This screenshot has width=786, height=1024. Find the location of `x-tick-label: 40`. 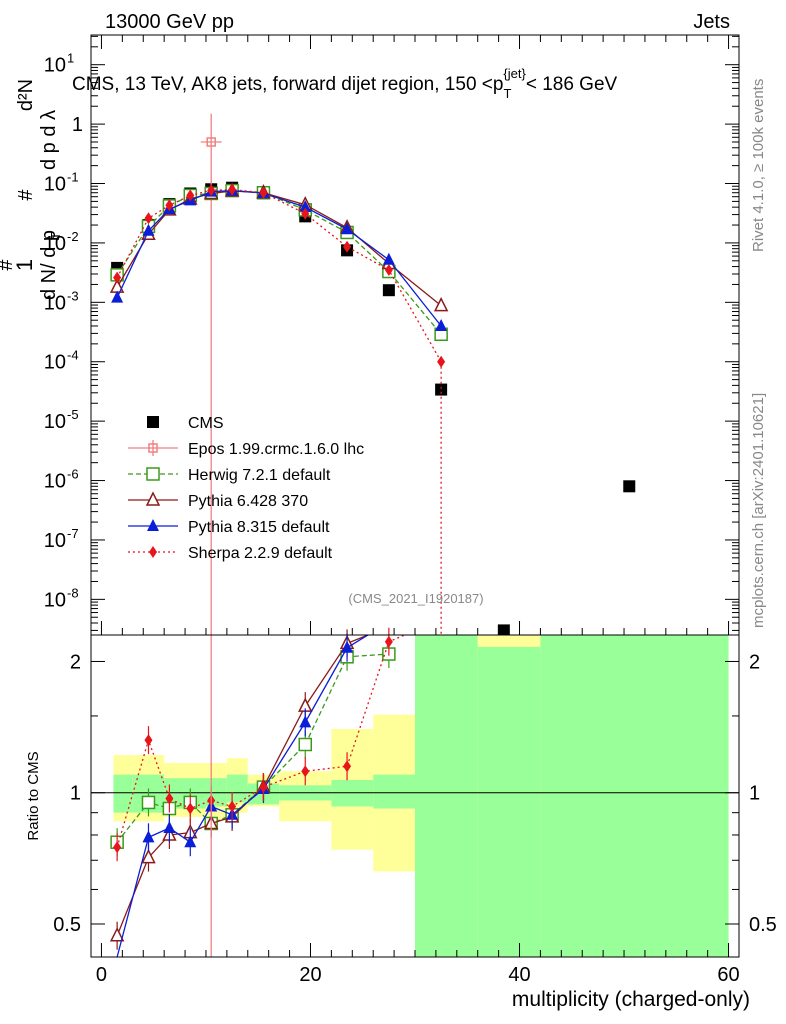

x-tick-label: 40 is located at coordinates (519, 975).